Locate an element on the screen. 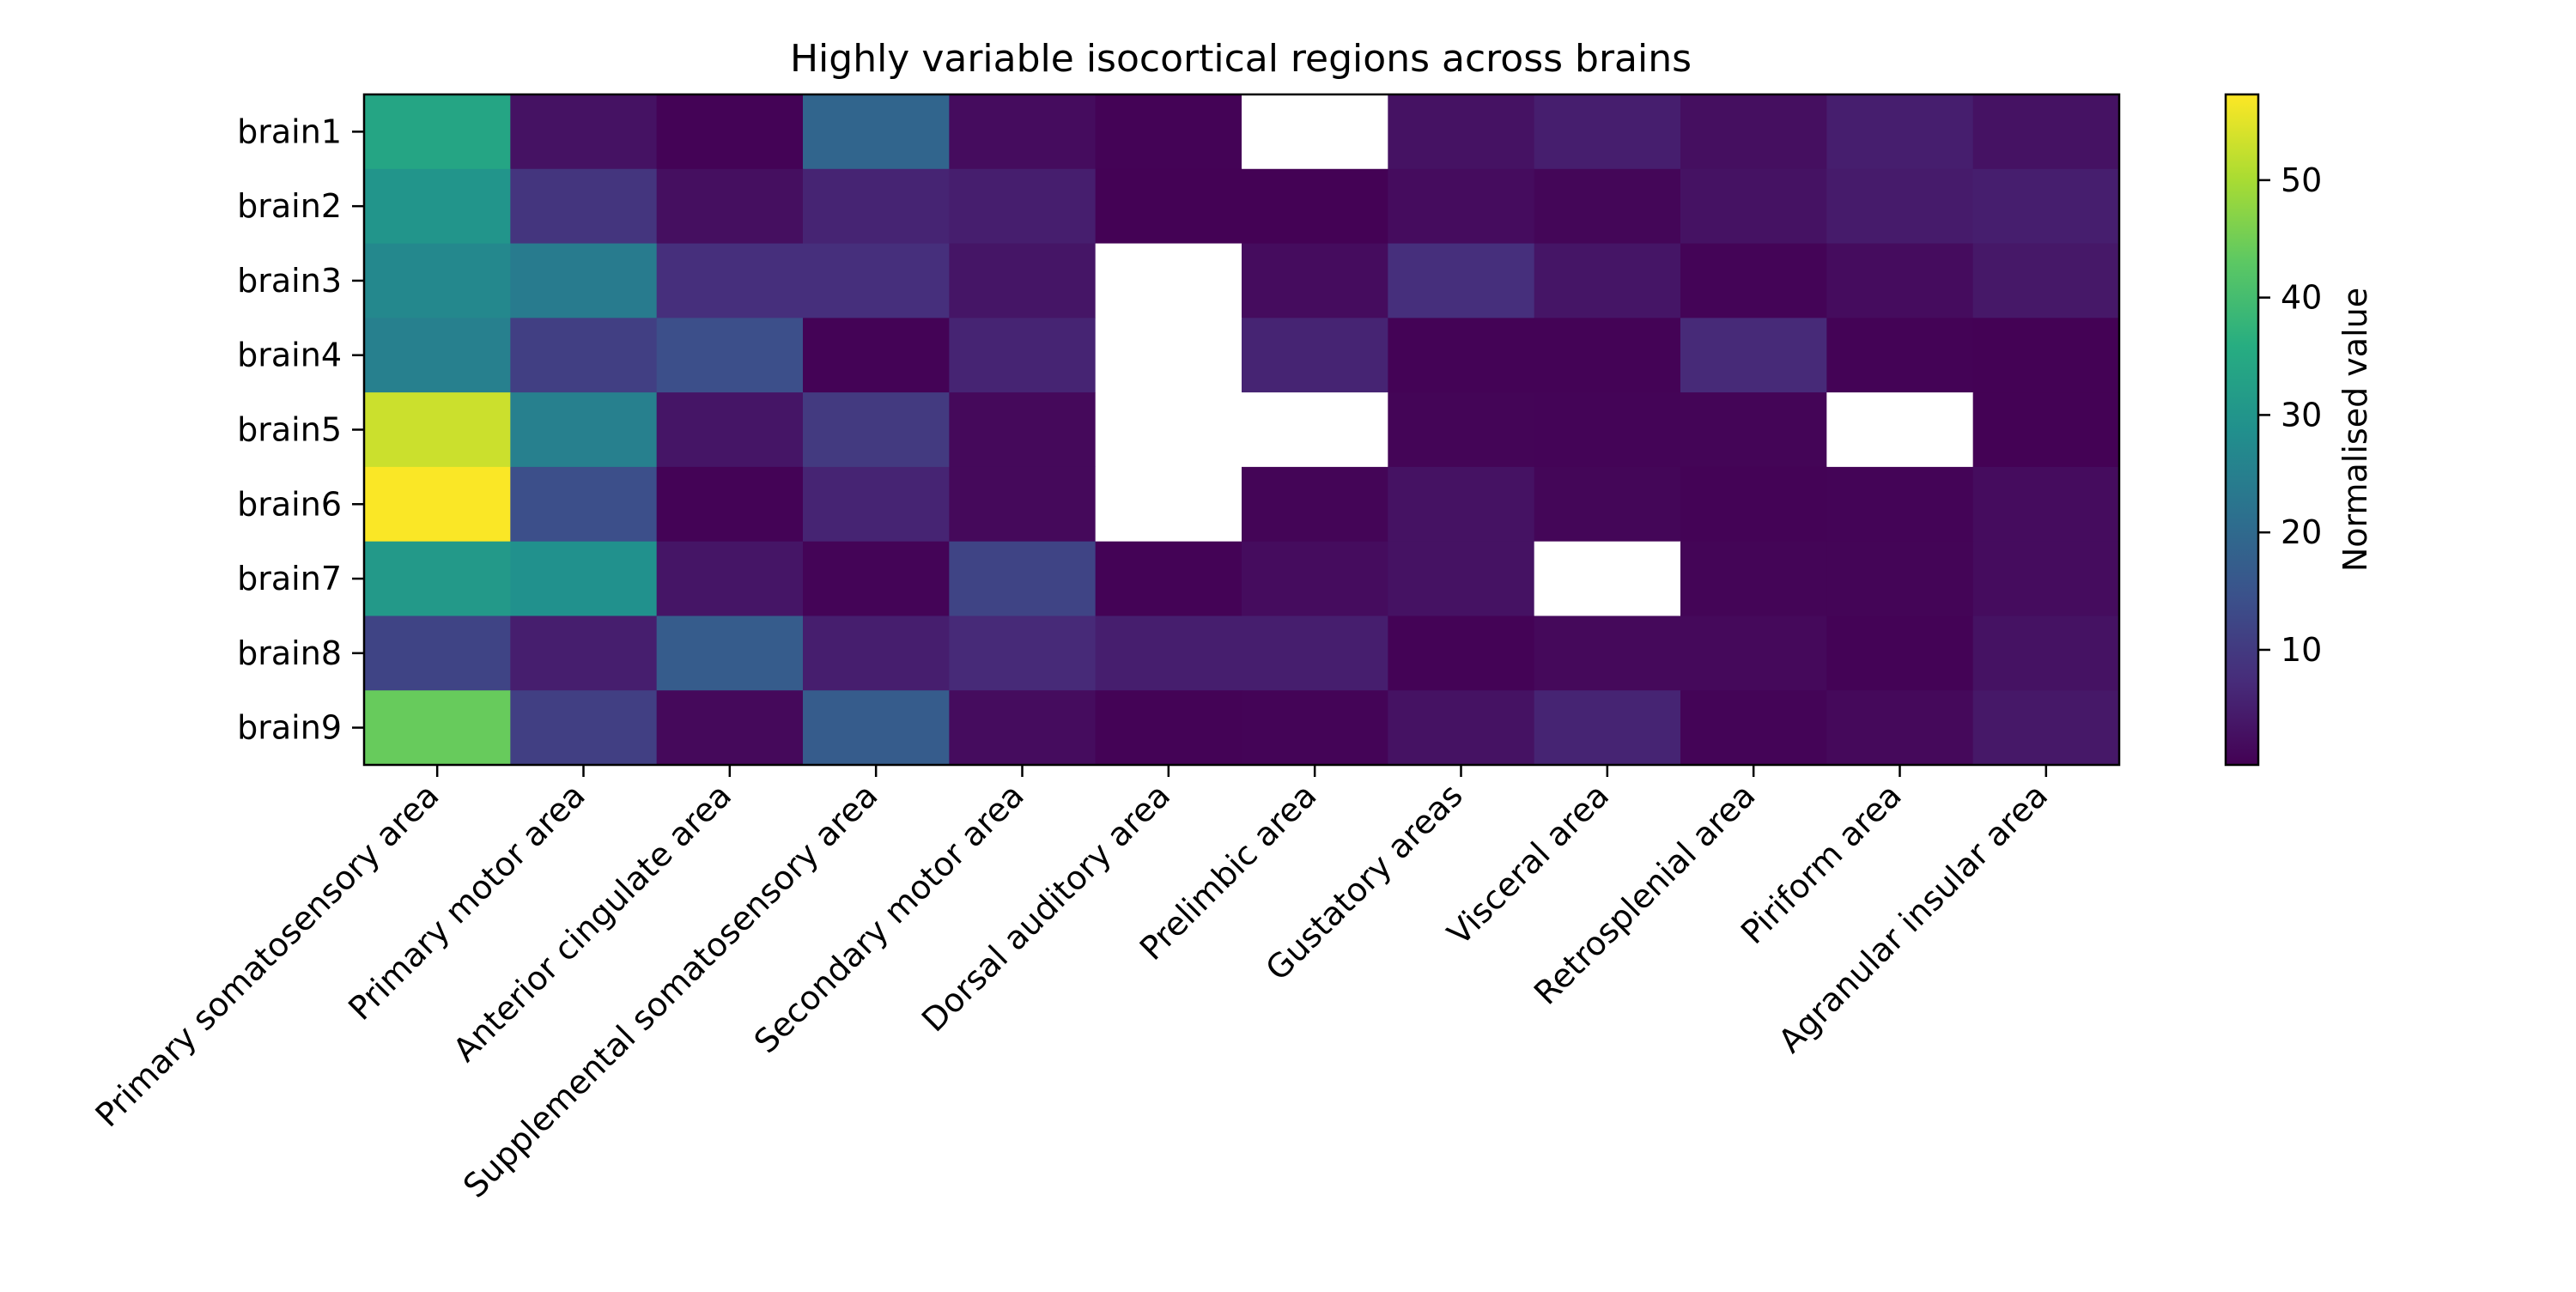 The image size is (2576, 1292). y-tick-label: brain6 is located at coordinates (290, 504).